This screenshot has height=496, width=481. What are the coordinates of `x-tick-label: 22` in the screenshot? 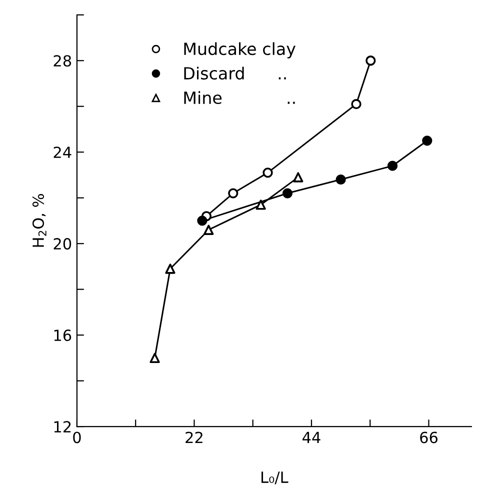 It's located at (194, 438).